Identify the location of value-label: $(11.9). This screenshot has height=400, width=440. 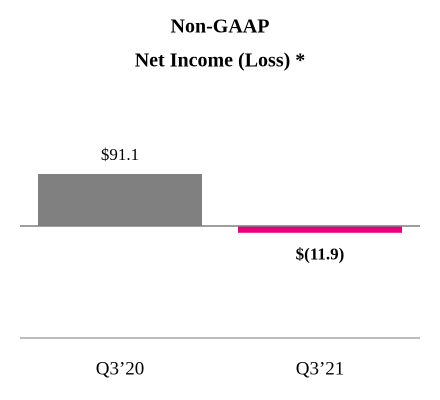
(320, 254).